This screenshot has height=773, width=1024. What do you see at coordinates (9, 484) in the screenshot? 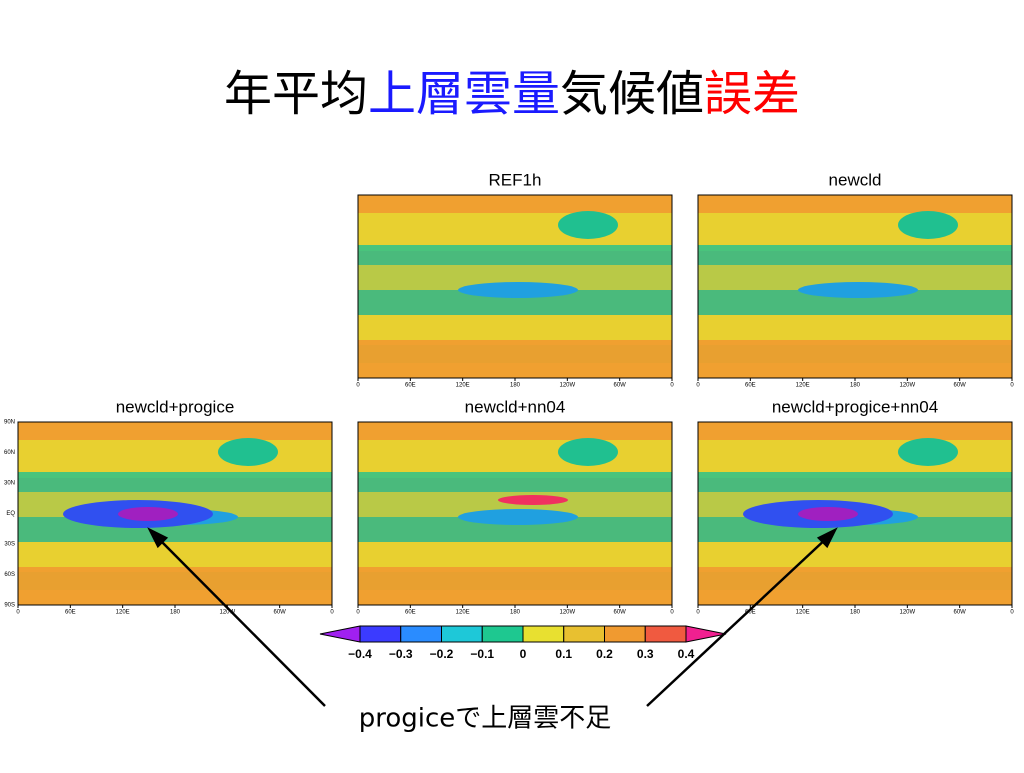
I see `lat-tick-label: 30N` at bounding box center [9, 484].